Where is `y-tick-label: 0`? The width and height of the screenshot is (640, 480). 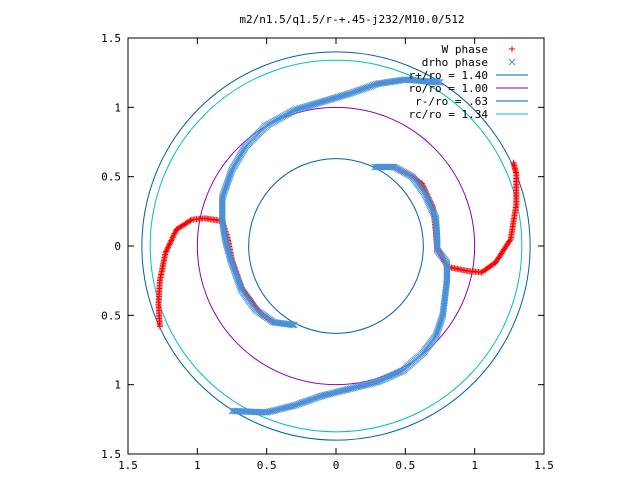
y-tick-label: 0 is located at coordinates (117, 246).